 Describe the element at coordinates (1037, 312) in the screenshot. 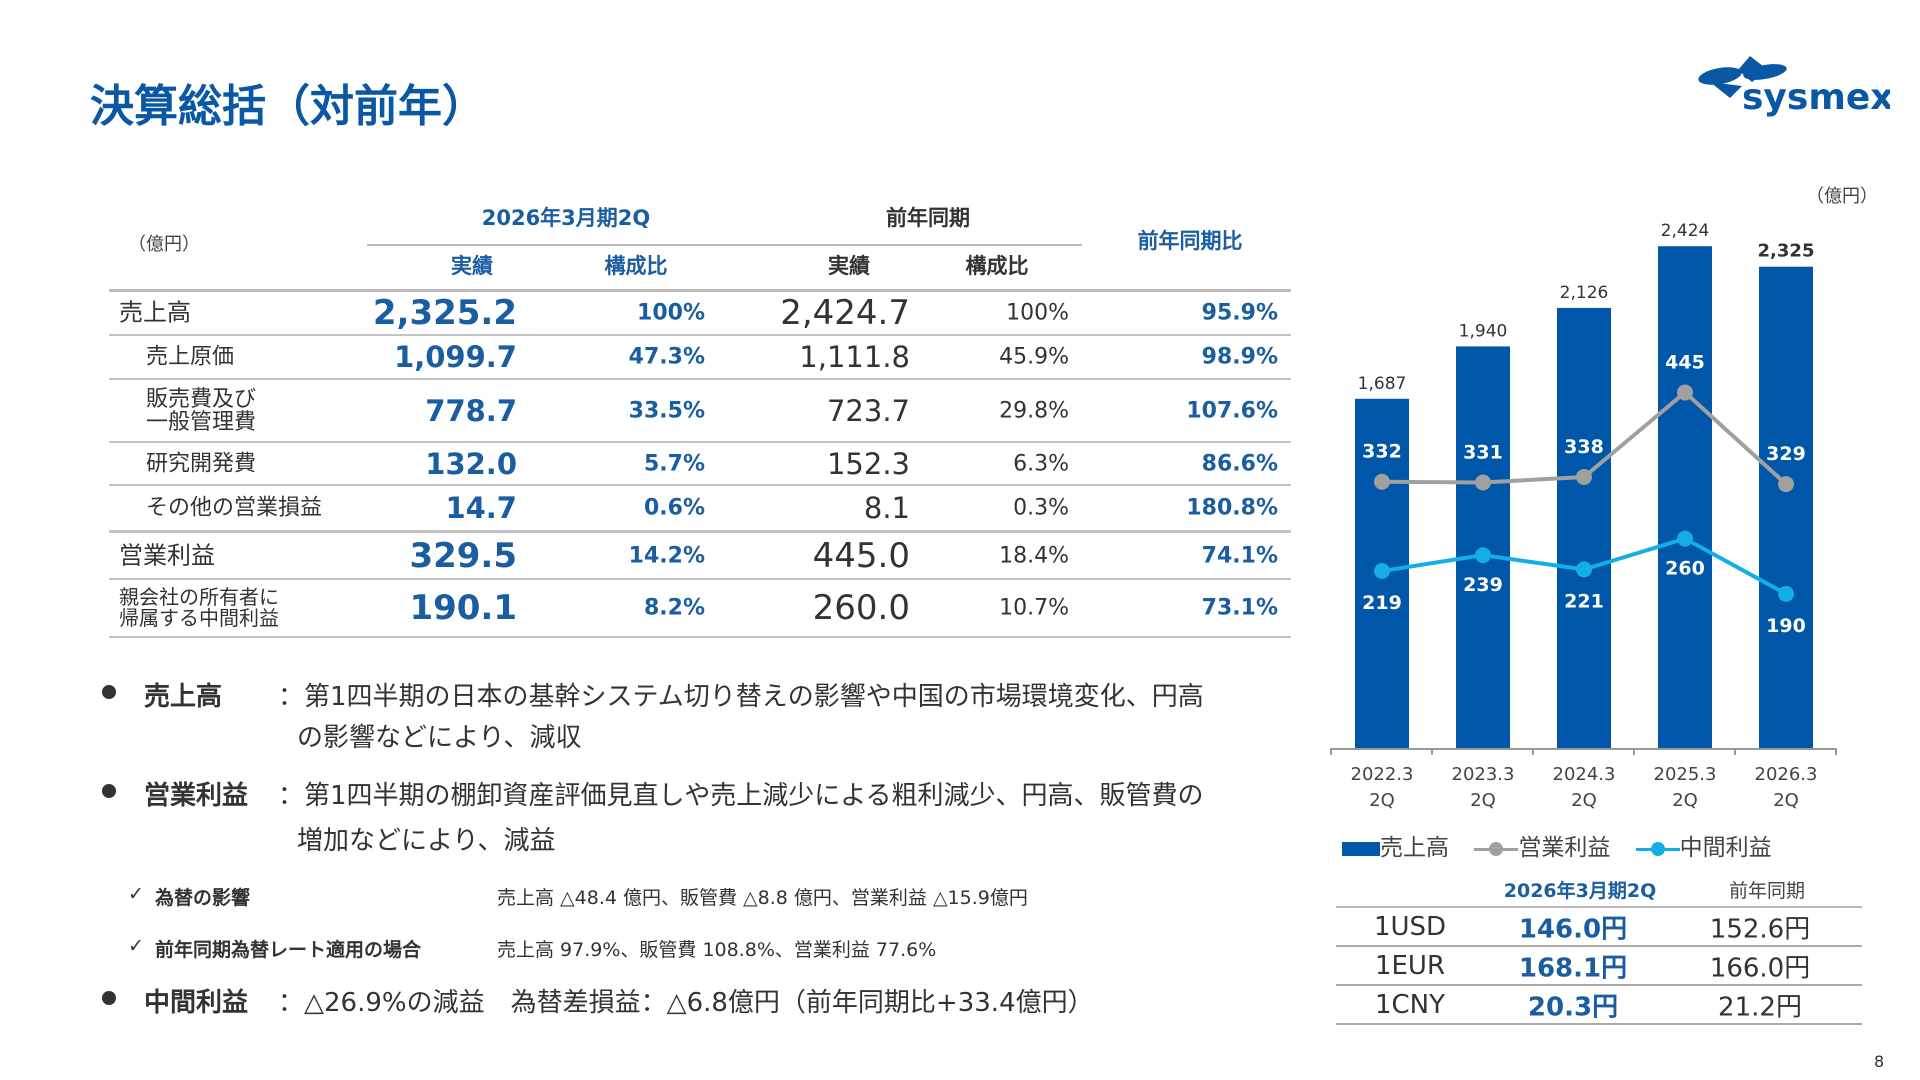

I see `prev-ratio: 100%` at that location.